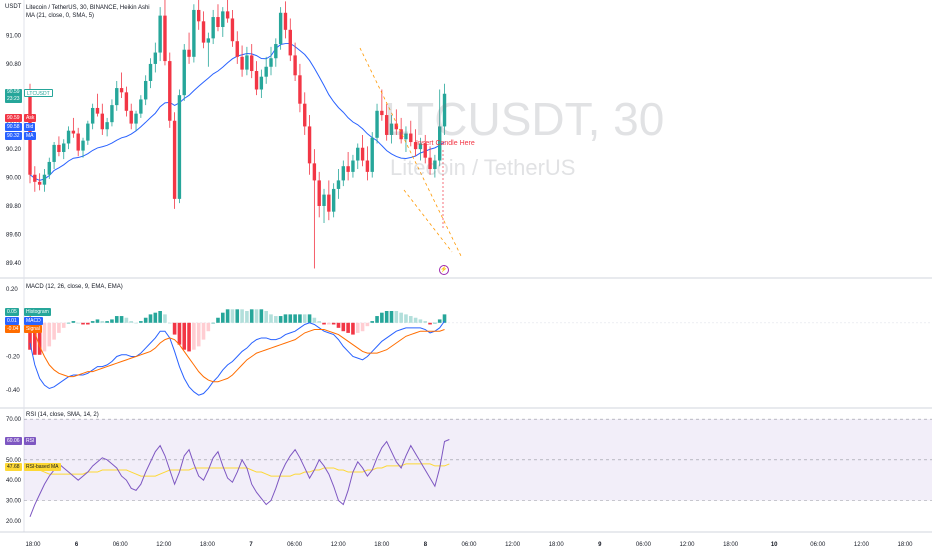 This screenshot has height=550, width=932. Describe the element at coordinates (13, 329) in the screenshot. I see `signal-tag: -0.04` at that location.